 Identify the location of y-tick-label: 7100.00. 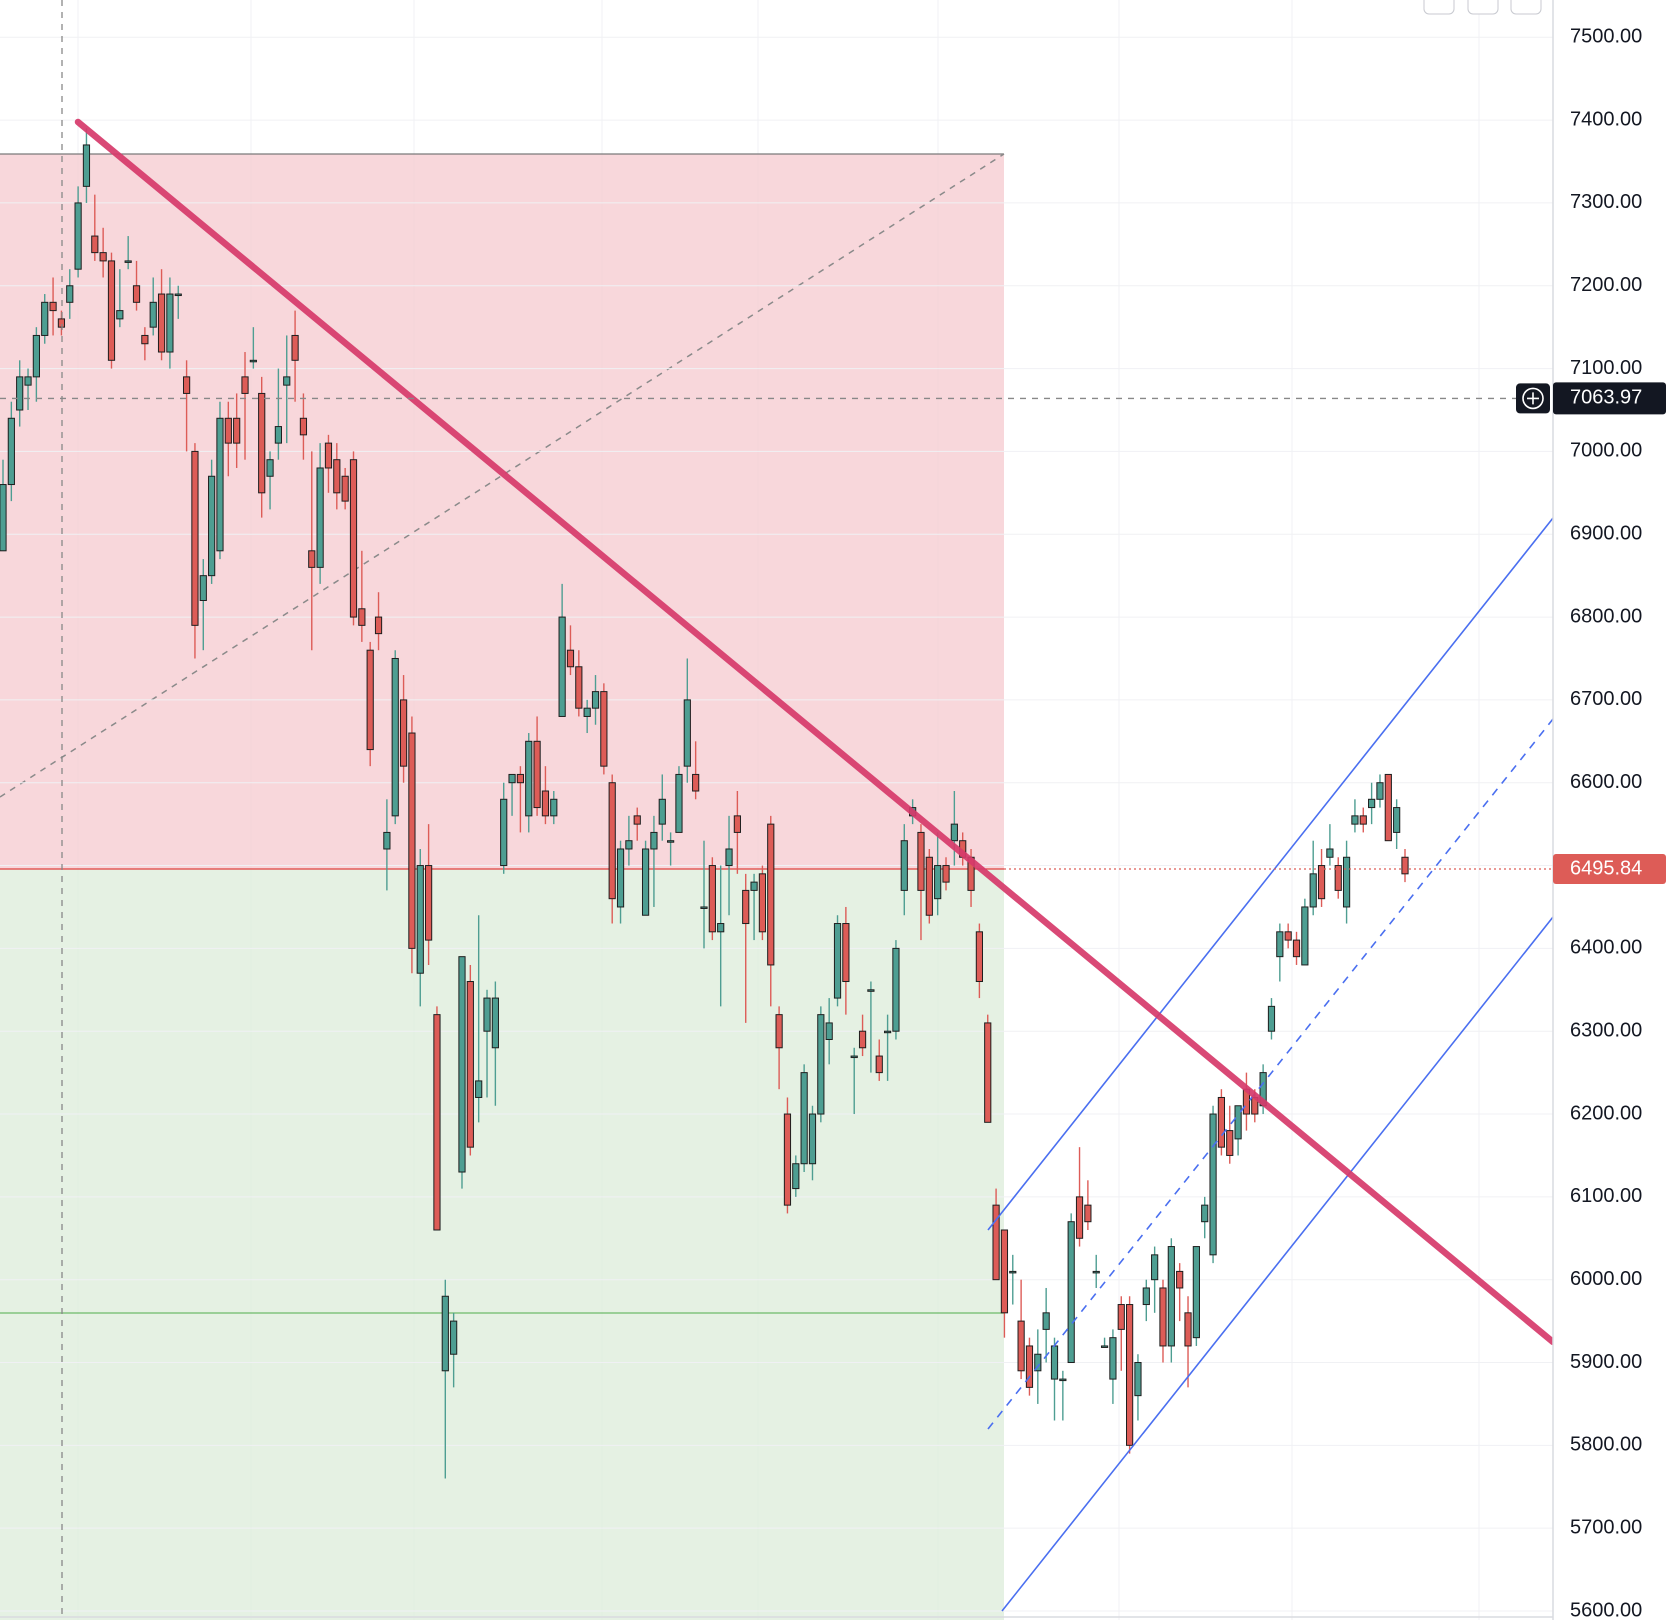
(1606, 368).